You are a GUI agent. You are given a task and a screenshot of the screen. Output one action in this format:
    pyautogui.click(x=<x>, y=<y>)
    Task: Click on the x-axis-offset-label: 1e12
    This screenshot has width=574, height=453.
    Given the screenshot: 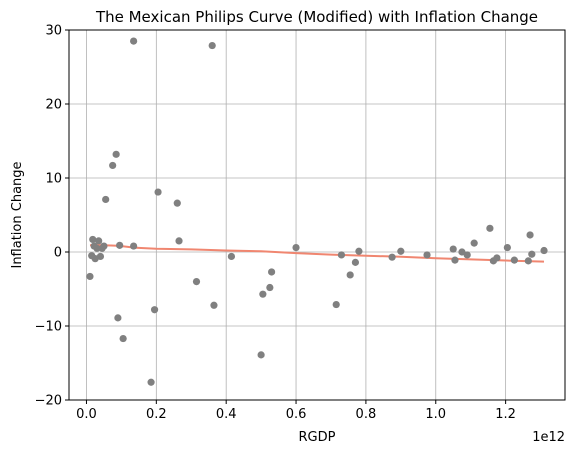 What is the action you would take?
    pyautogui.click(x=548, y=437)
    